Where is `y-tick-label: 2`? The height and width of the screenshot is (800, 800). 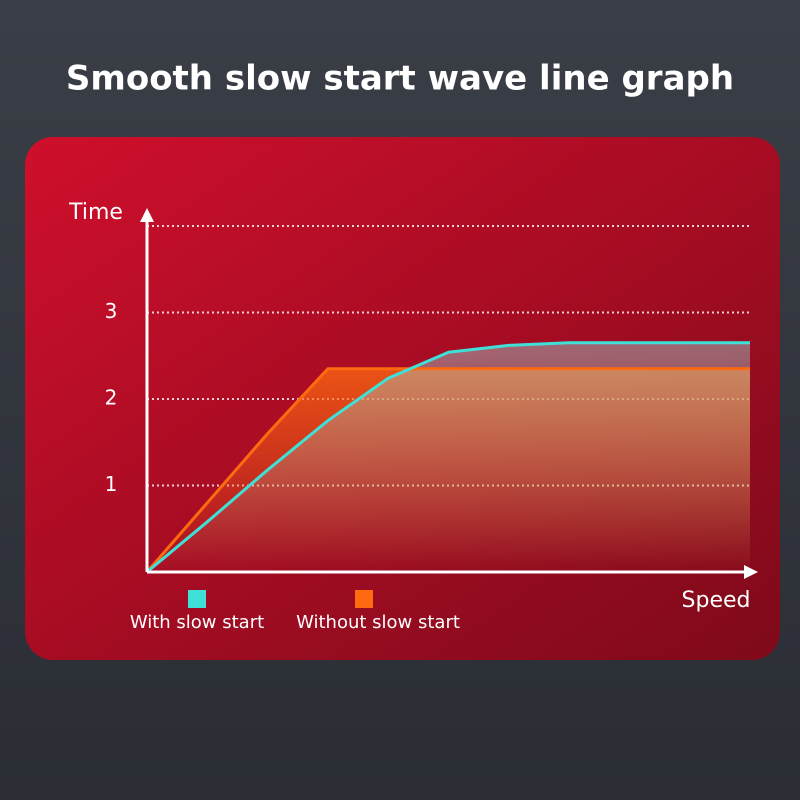 y-tick-label: 2 is located at coordinates (111, 398).